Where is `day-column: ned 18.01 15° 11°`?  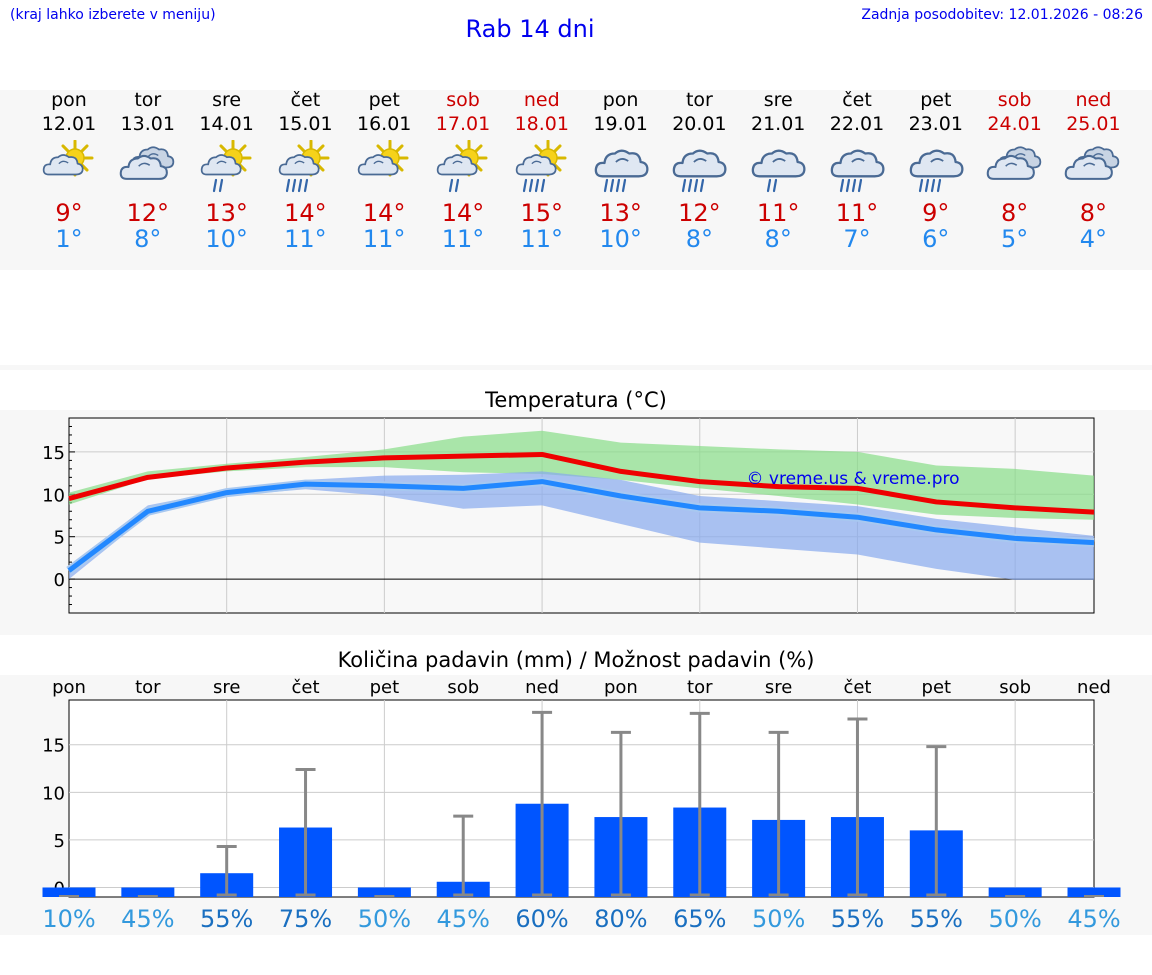
day-column: ned 18.01 15° 11° is located at coordinates (542, 171).